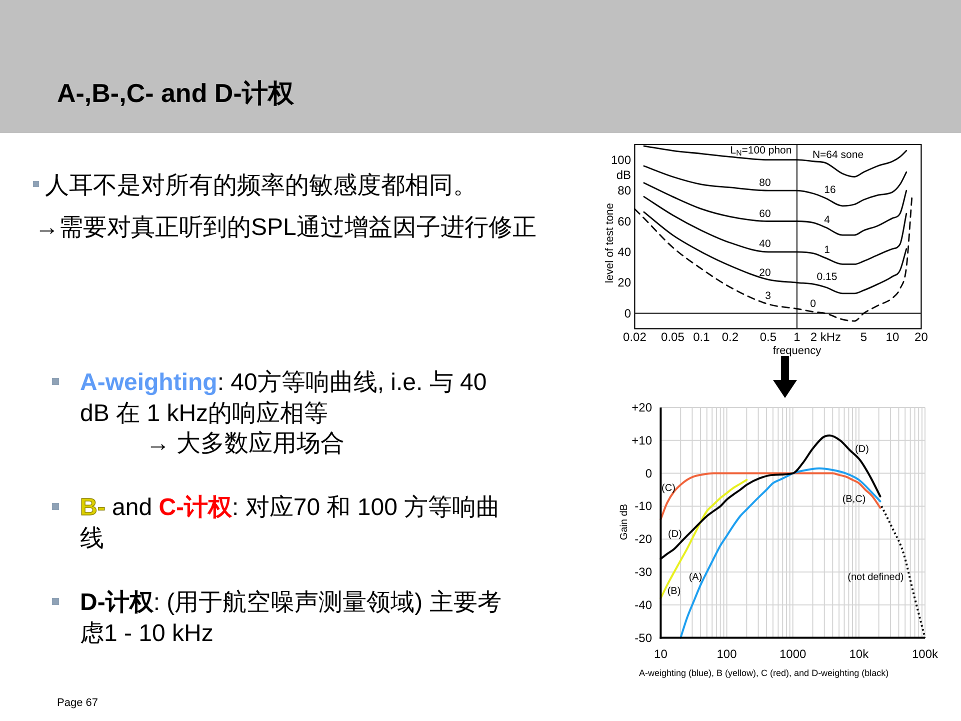 Image resolution: width=961 pixels, height=721 pixels. I want to click on x-tick-label: 2 kHz, so click(826, 337).